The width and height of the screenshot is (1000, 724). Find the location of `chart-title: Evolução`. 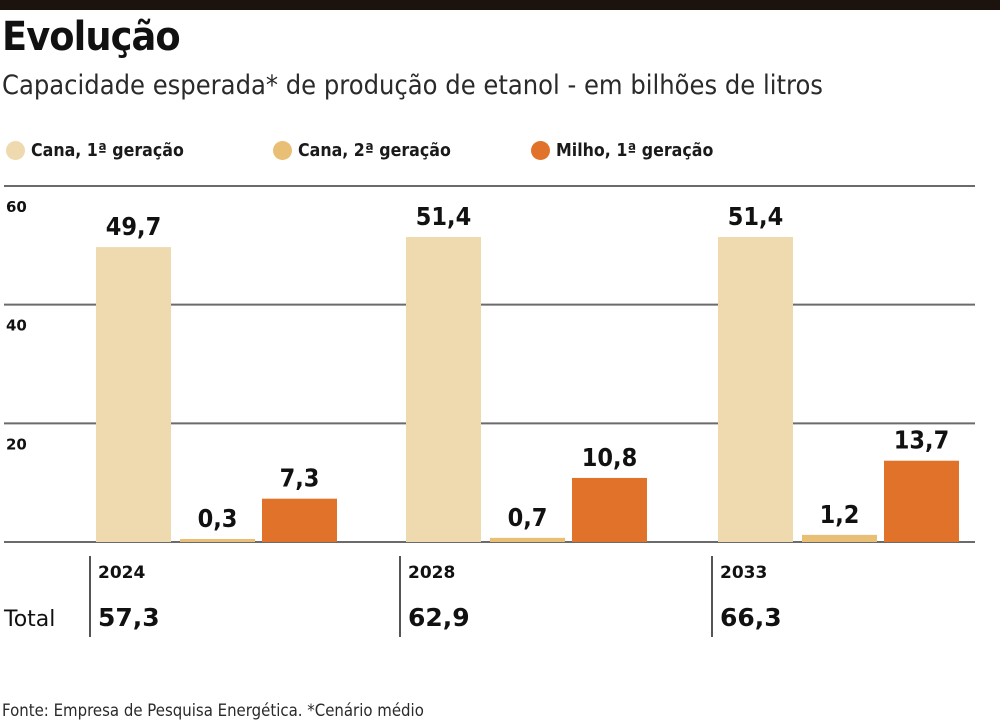

chart-title: Evolução is located at coordinates (91, 37).